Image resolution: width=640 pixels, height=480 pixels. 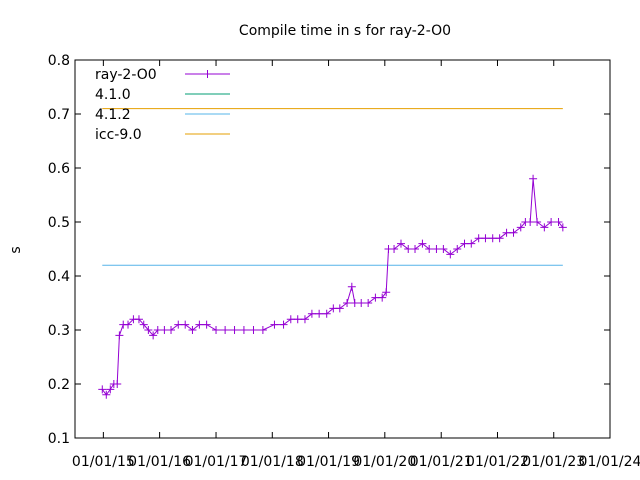 I want to click on x-tick-label: 01/01/19, so click(x=328, y=462).